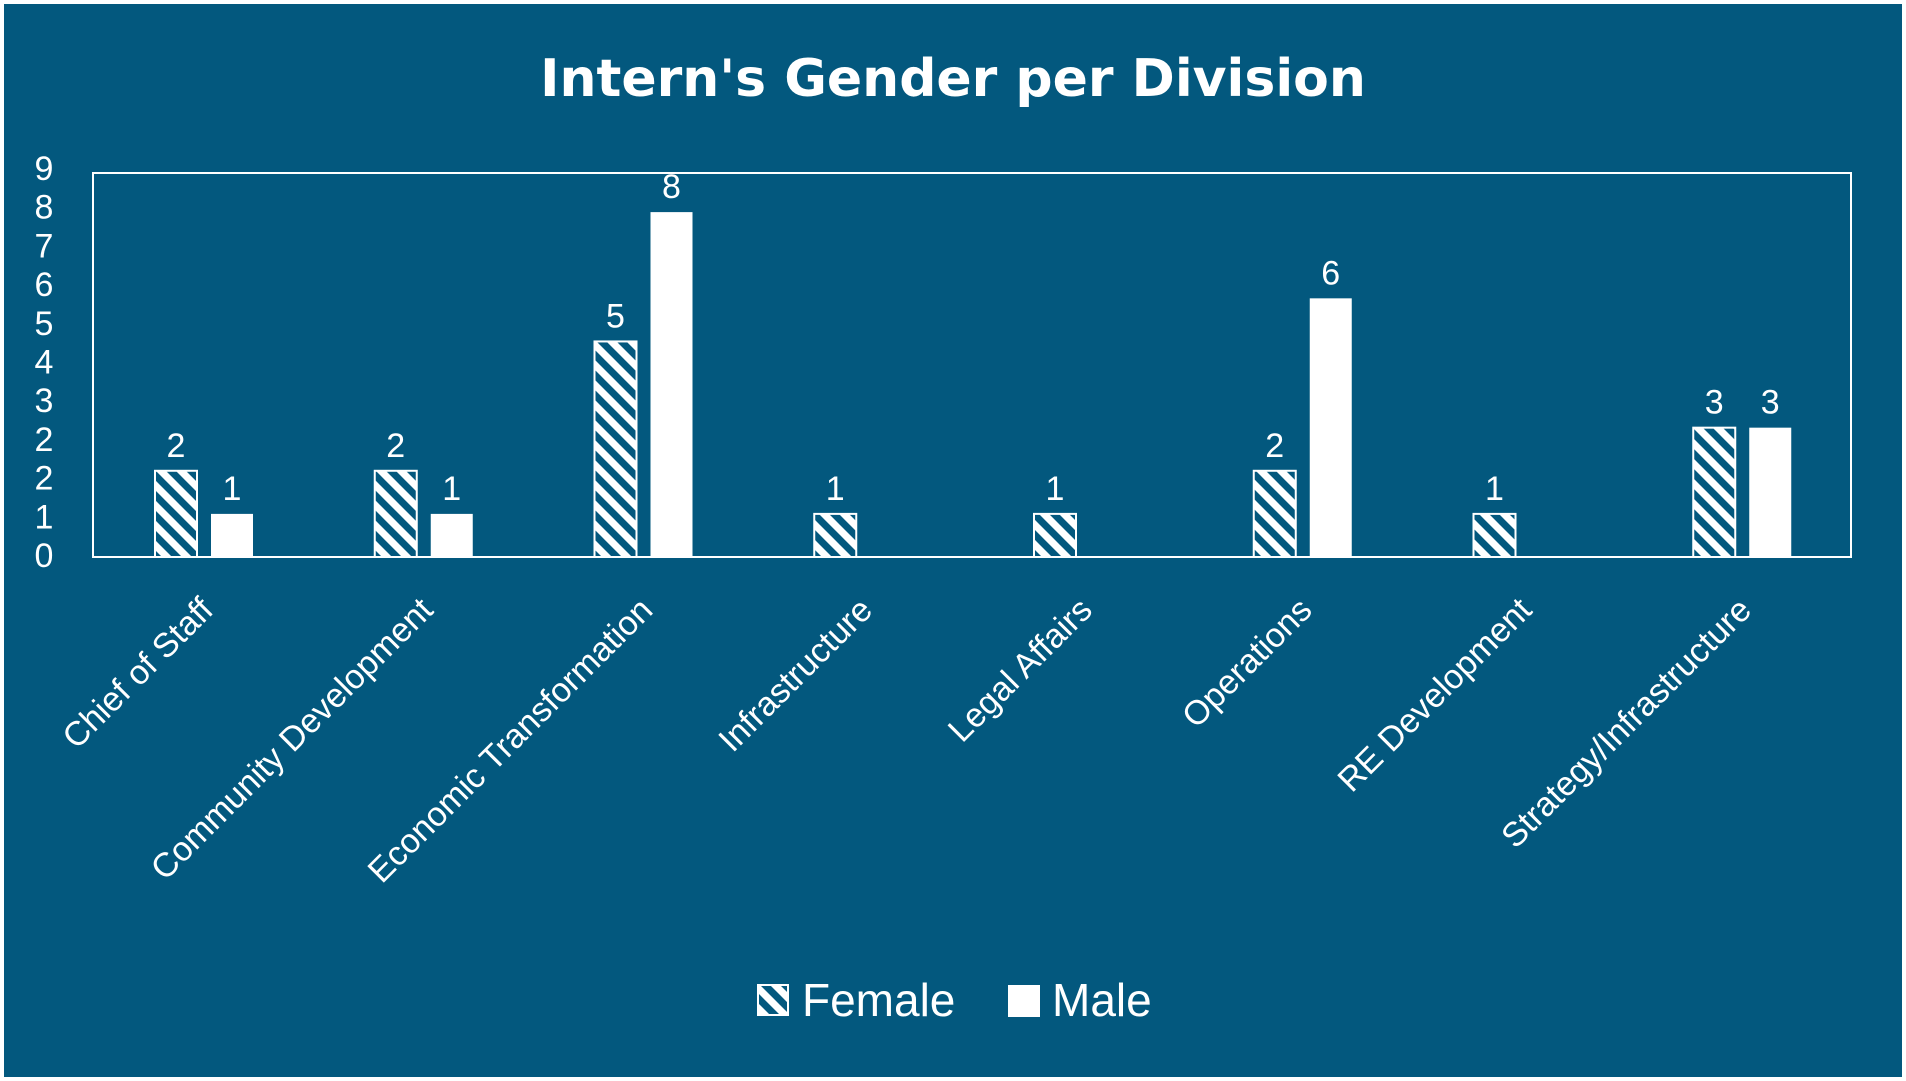 Image resolution: width=1906 pixels, height=1081 pixels. I want to click on y-tick-label: 6, so click(44, 285).